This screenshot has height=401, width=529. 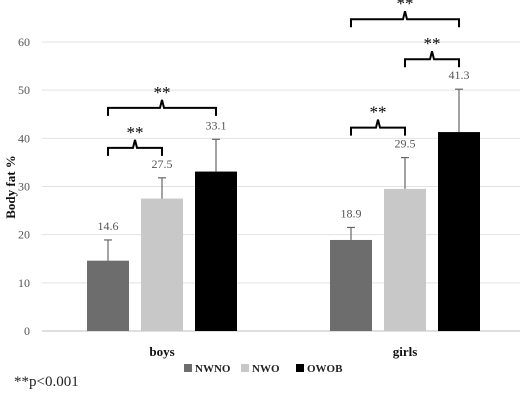 I want to click on category-label-girls: girls, so click(x=405, y=351).